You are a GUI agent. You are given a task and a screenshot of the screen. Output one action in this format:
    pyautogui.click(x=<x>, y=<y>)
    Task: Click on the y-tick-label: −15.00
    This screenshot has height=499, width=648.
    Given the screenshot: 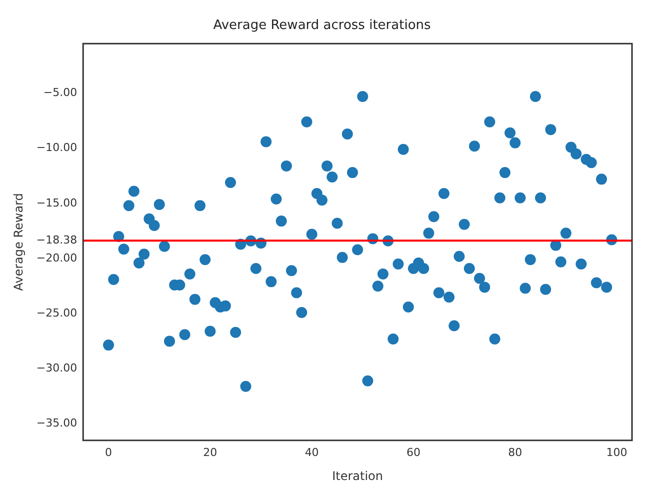 What is the action you would take?
    pyautogui.click(x=57, y=203)
    